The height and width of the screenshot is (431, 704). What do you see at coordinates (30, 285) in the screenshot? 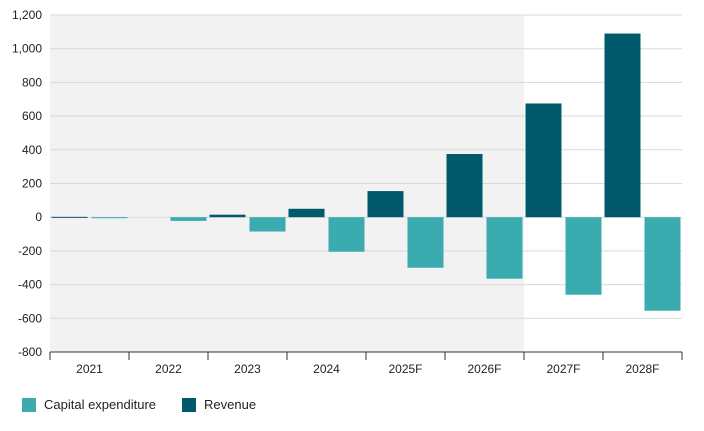
I see `y-tick-label: -400` at bounding box center [30, 285].